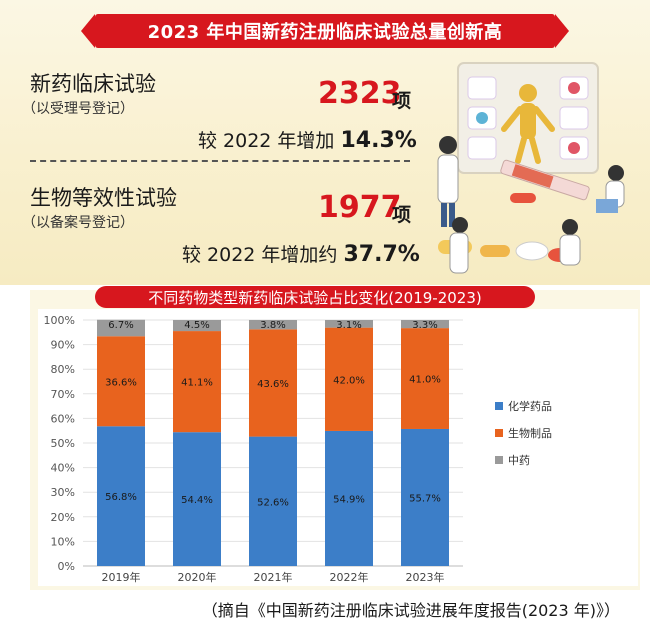 The image size is (650, 621). I want to click on stat-title-new-drug: 新药临床试验, so click(93, 84).